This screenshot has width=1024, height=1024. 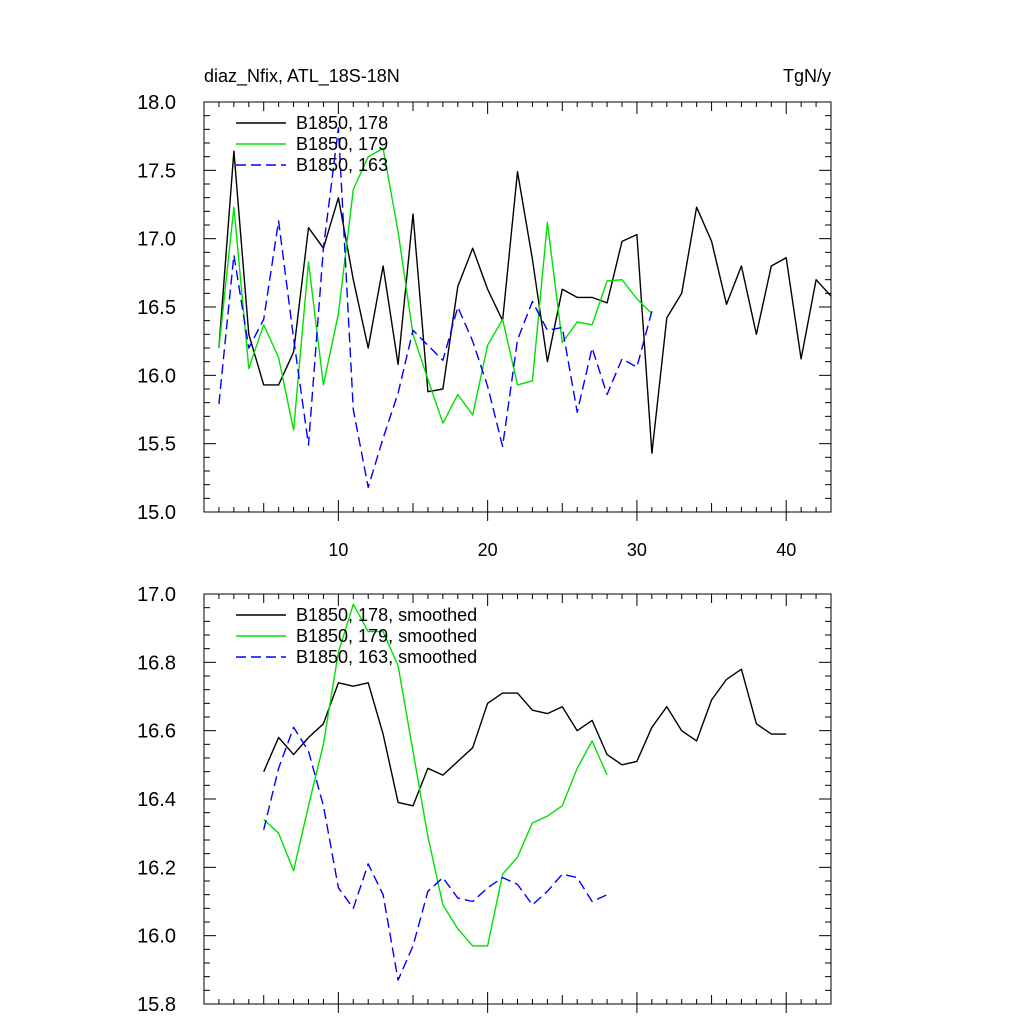 I want to click on legend-label-1: B1850, 179, so click(x=342, y=144).